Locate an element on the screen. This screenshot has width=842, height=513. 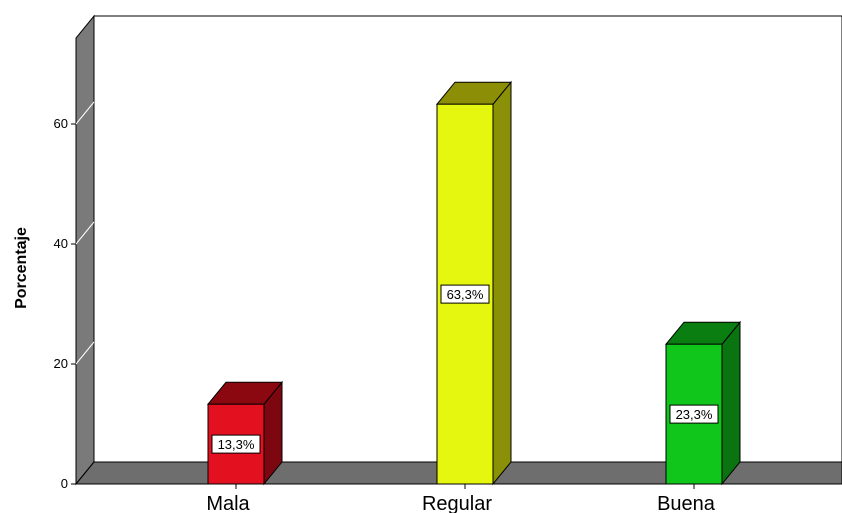
x-tick-label: Mala is located at coordinates (228, 503).